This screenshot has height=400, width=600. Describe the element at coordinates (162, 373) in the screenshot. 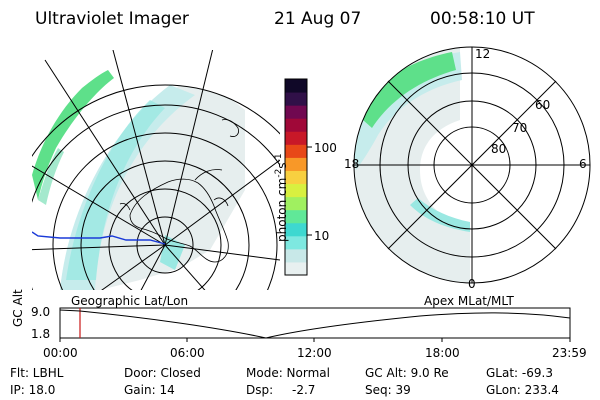

I see `info-door: Door: Closed` at that location.